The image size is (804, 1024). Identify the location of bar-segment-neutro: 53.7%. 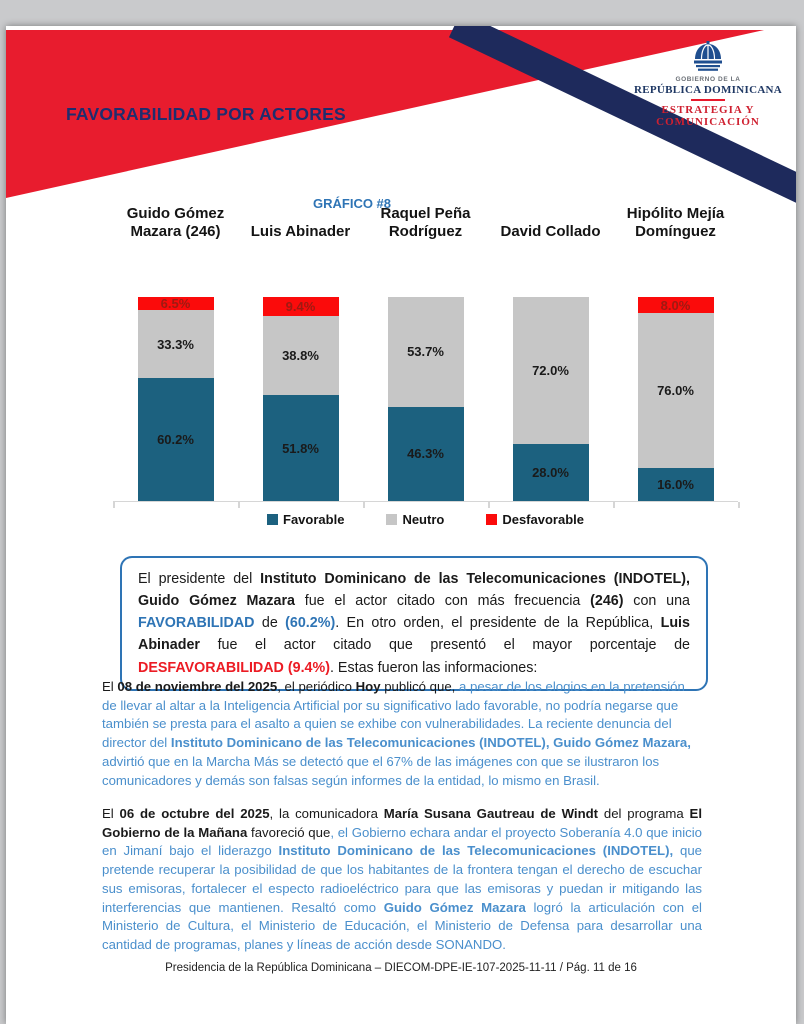
(425, 352).